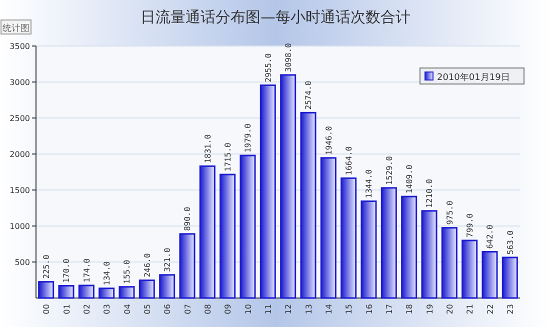 The height and width of the screenshot is (327, 551). What do you see at coordinates (127, 272) in the screenshot?
I see `data-label: 155.0` at bounding box center [127, 272].